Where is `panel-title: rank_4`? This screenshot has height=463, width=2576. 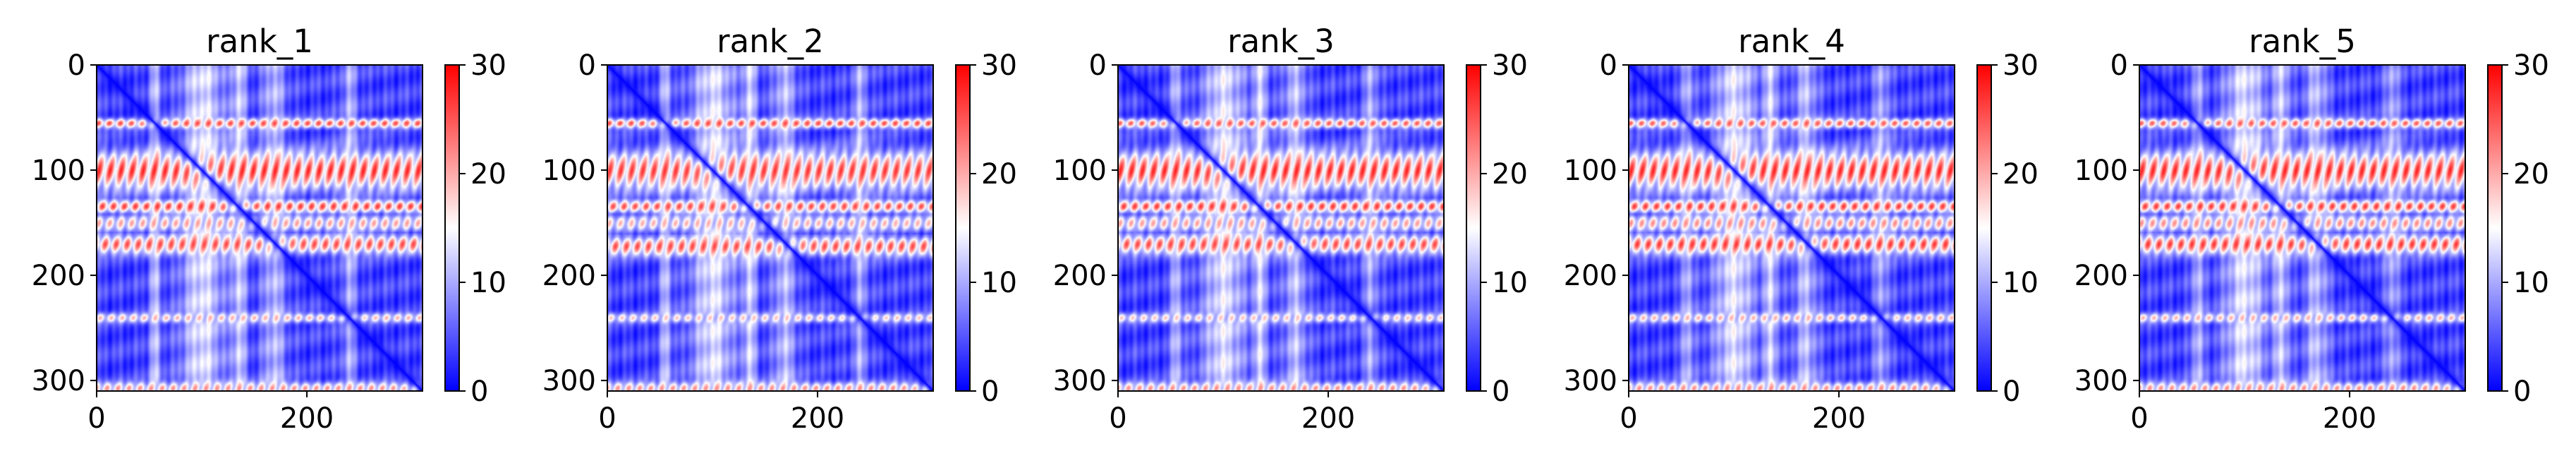 panel-title: rank_4 is located at coordinates (1791, 41).